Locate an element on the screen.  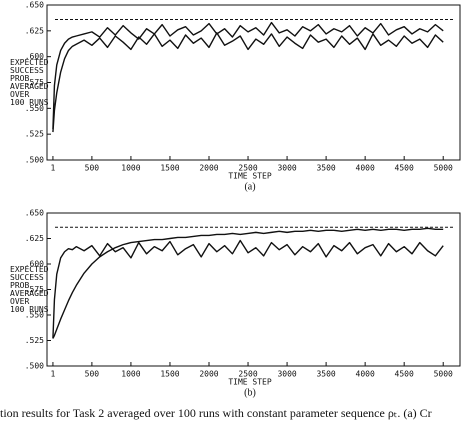
panel-label: (a) is located at coordinates (249, 186).